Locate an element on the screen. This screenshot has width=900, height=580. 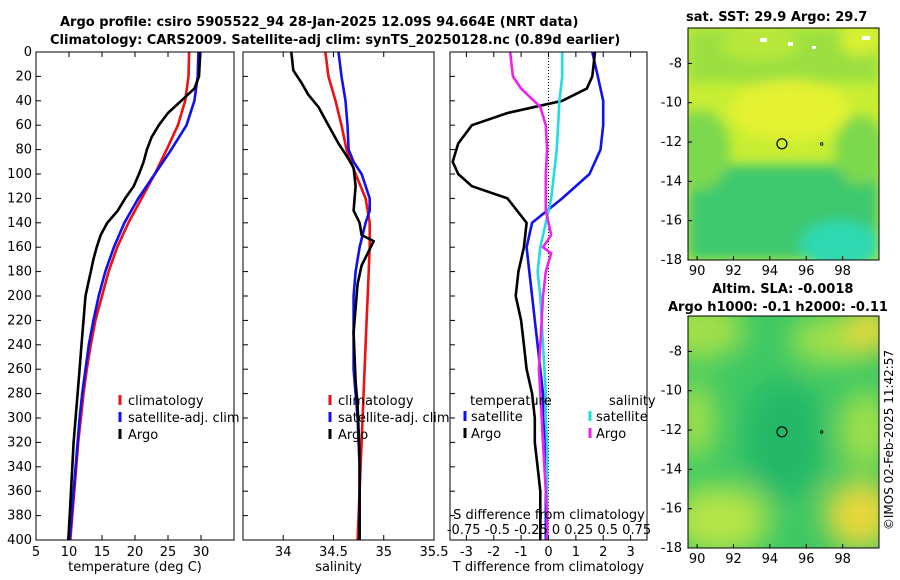
sla_map-xtick-label: 98 is located at coordinates (842, 559).